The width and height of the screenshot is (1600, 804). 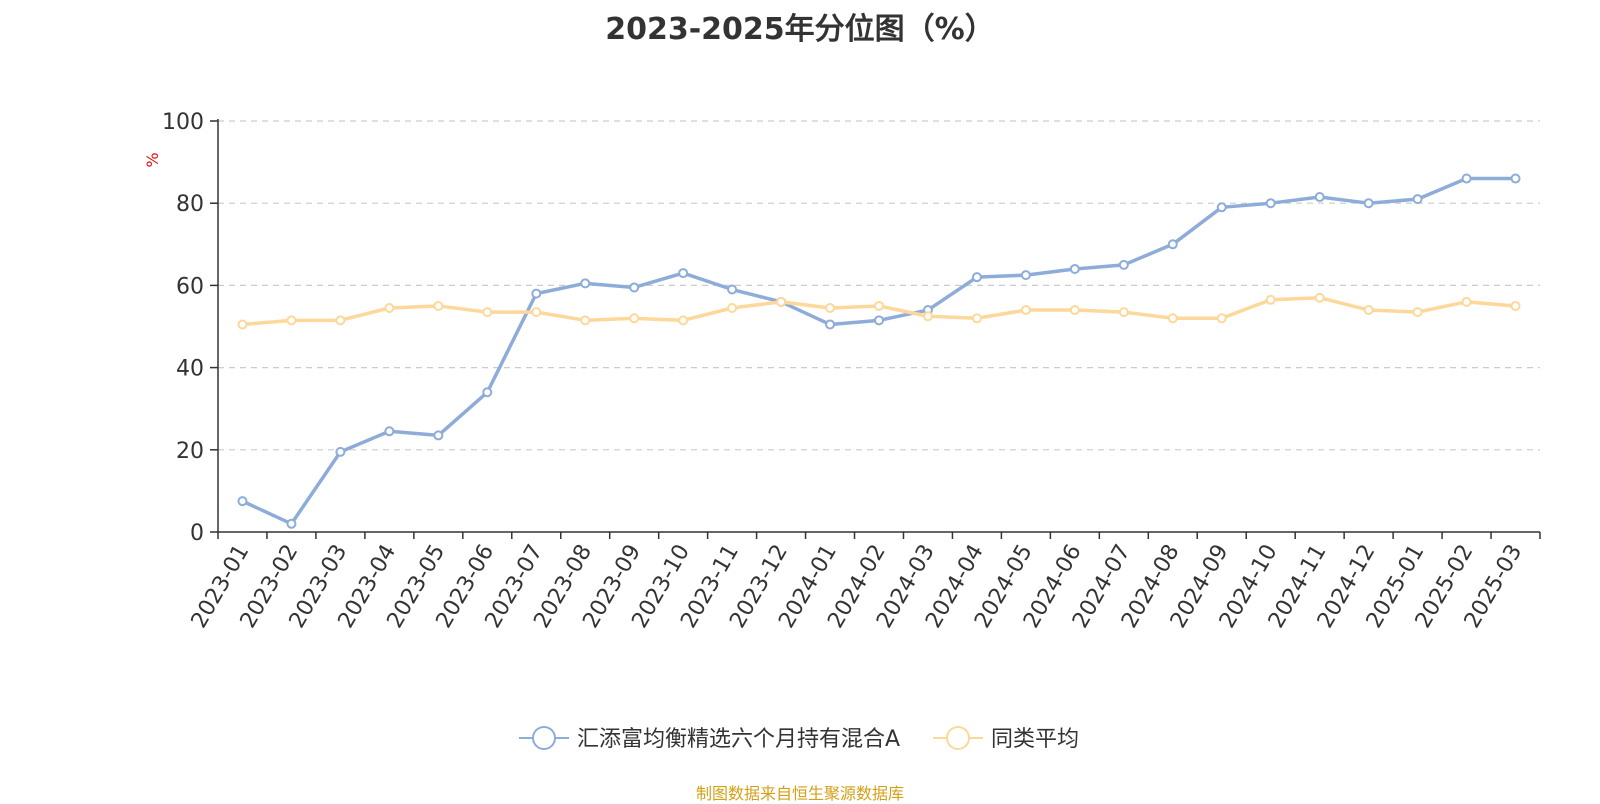 I want to click on source-note: 制图数据来自恒生聚源数据库, so click(x=799, y=793).